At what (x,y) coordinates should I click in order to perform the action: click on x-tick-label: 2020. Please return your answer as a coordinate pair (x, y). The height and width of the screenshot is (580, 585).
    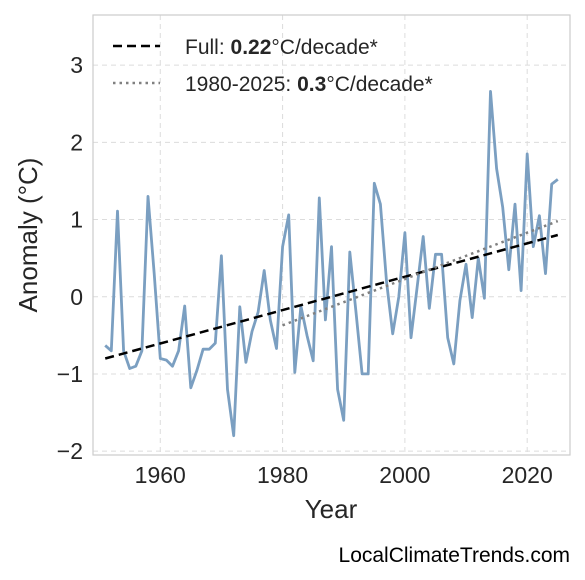
    Looking at the image, I should click on (527, 475).